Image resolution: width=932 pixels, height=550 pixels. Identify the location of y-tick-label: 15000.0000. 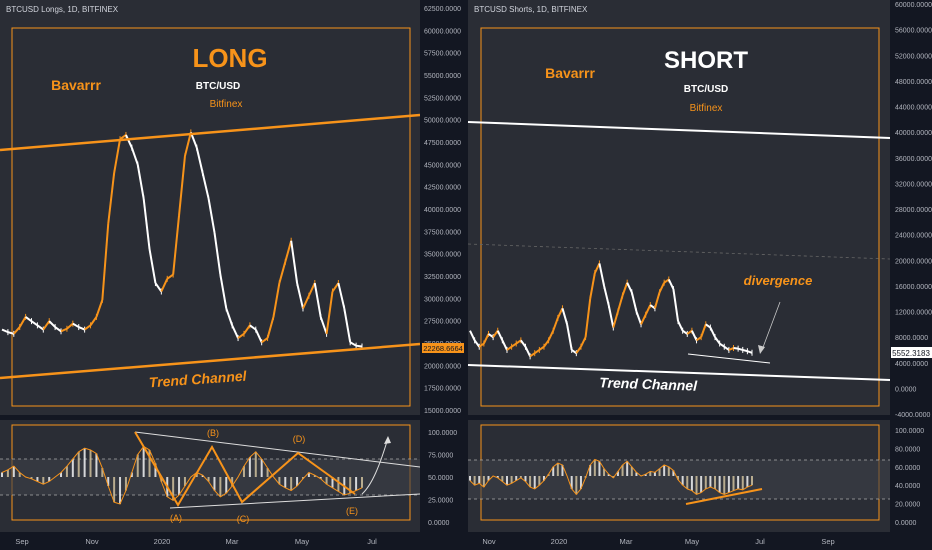
(442, 411).